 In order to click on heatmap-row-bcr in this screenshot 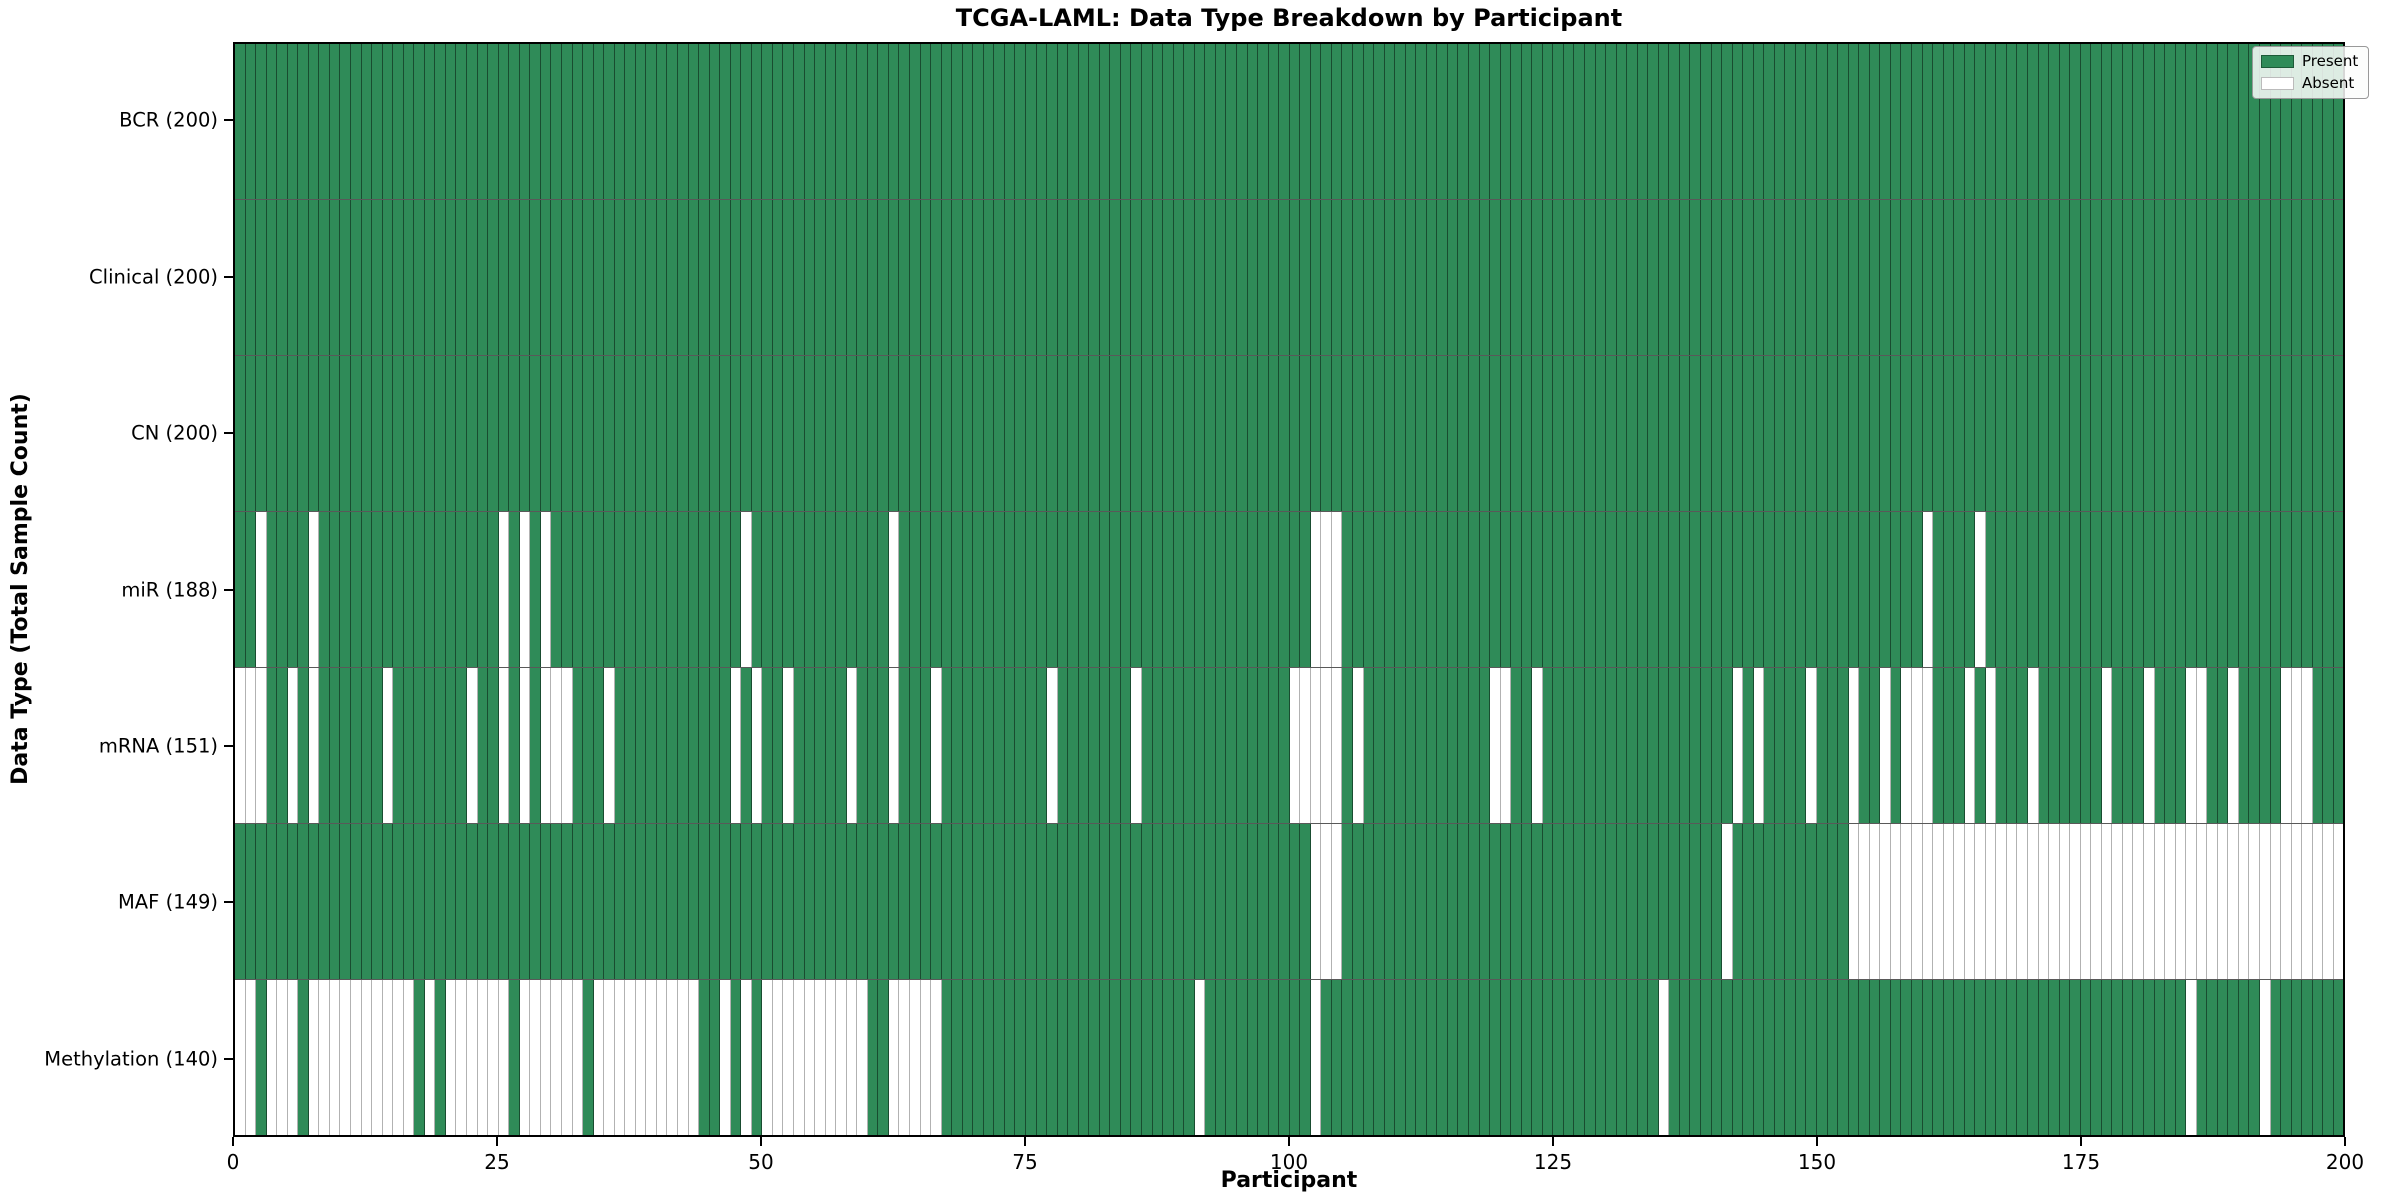, I will do `click(1289, 122)`.